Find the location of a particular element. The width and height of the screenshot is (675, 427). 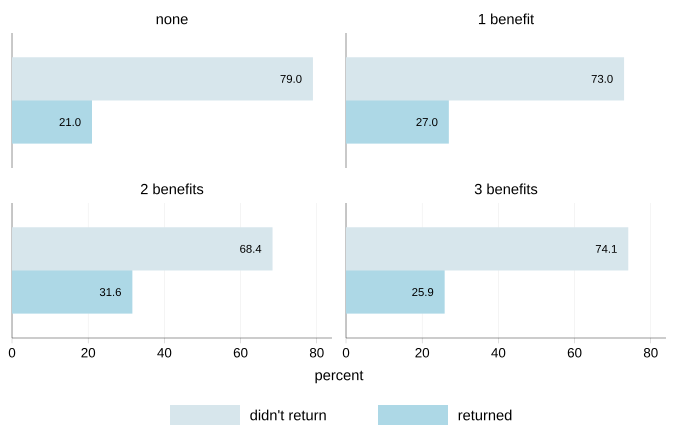

data-label: 73.0 is located at coordinates (602, 78).